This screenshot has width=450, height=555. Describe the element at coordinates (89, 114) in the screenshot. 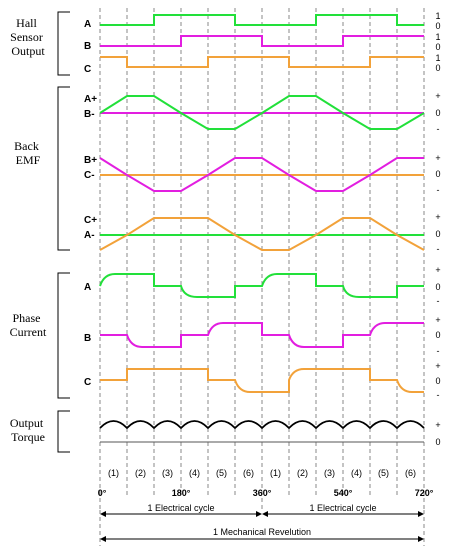

I see `label-emf-b-minus: B-` at that location.